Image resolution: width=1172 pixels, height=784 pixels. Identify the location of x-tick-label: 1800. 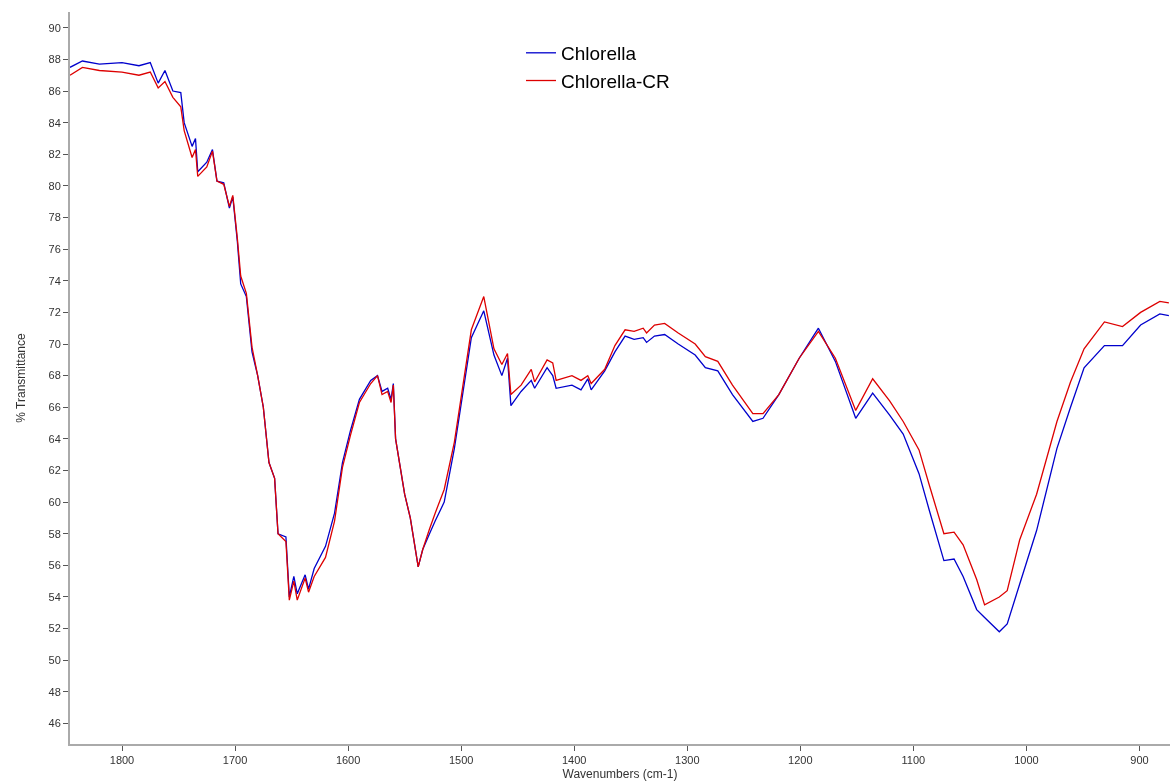
(122, 760).